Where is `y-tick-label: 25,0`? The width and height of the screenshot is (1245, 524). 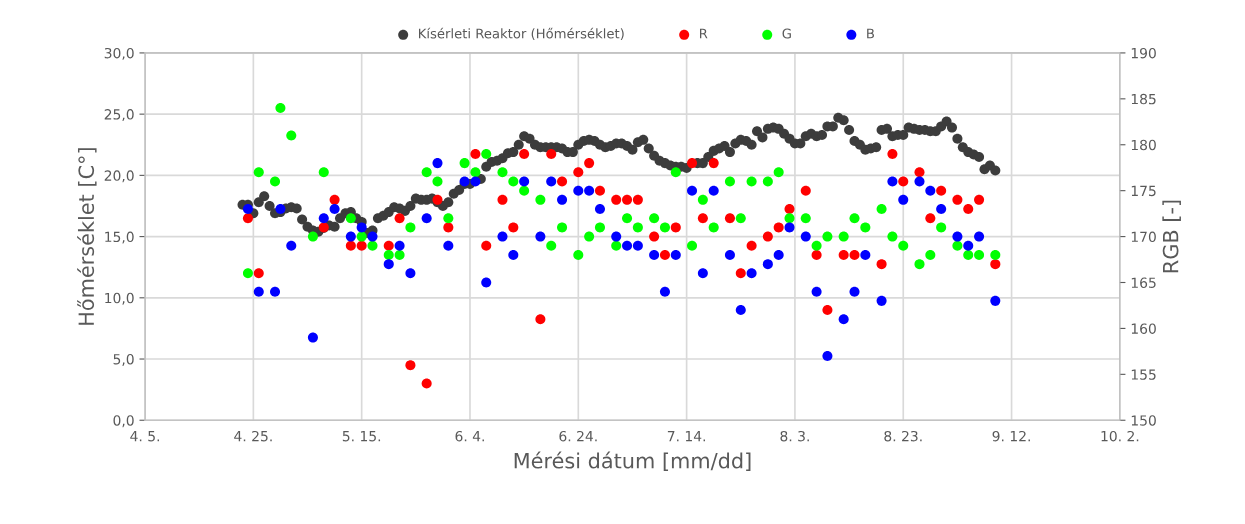
y-tick-label: 25,0 is located at coordinates (119, 115).